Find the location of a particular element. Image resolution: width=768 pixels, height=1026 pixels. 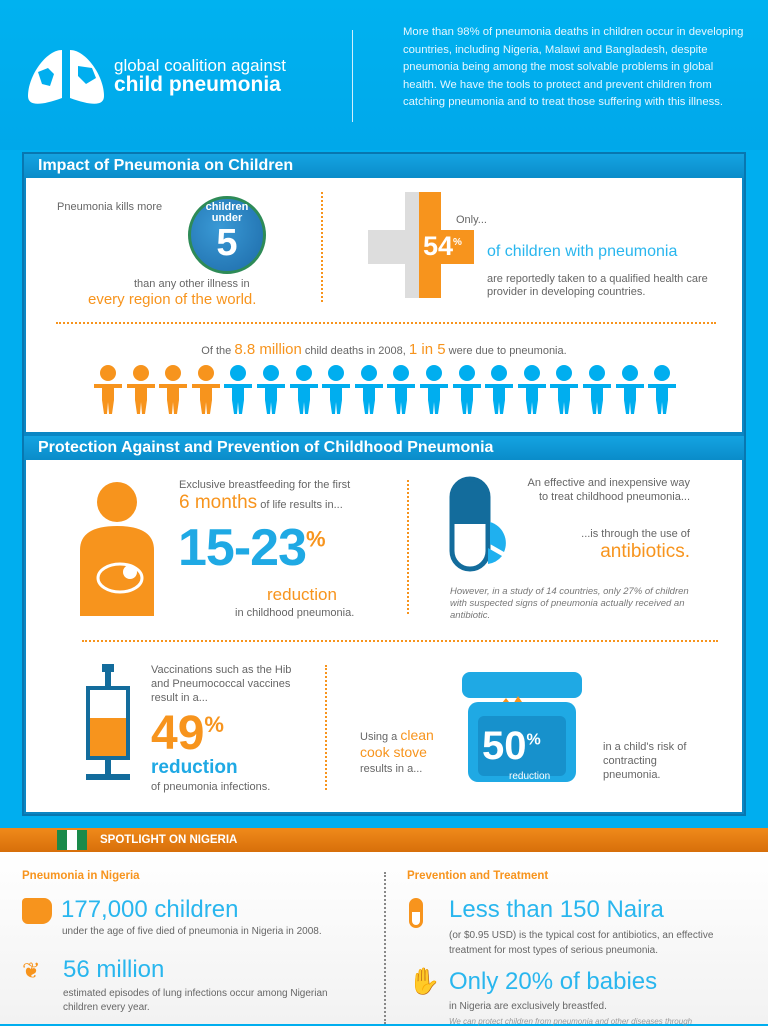

right-title: Prevention and Treatment is located at coordinates (478, 876).